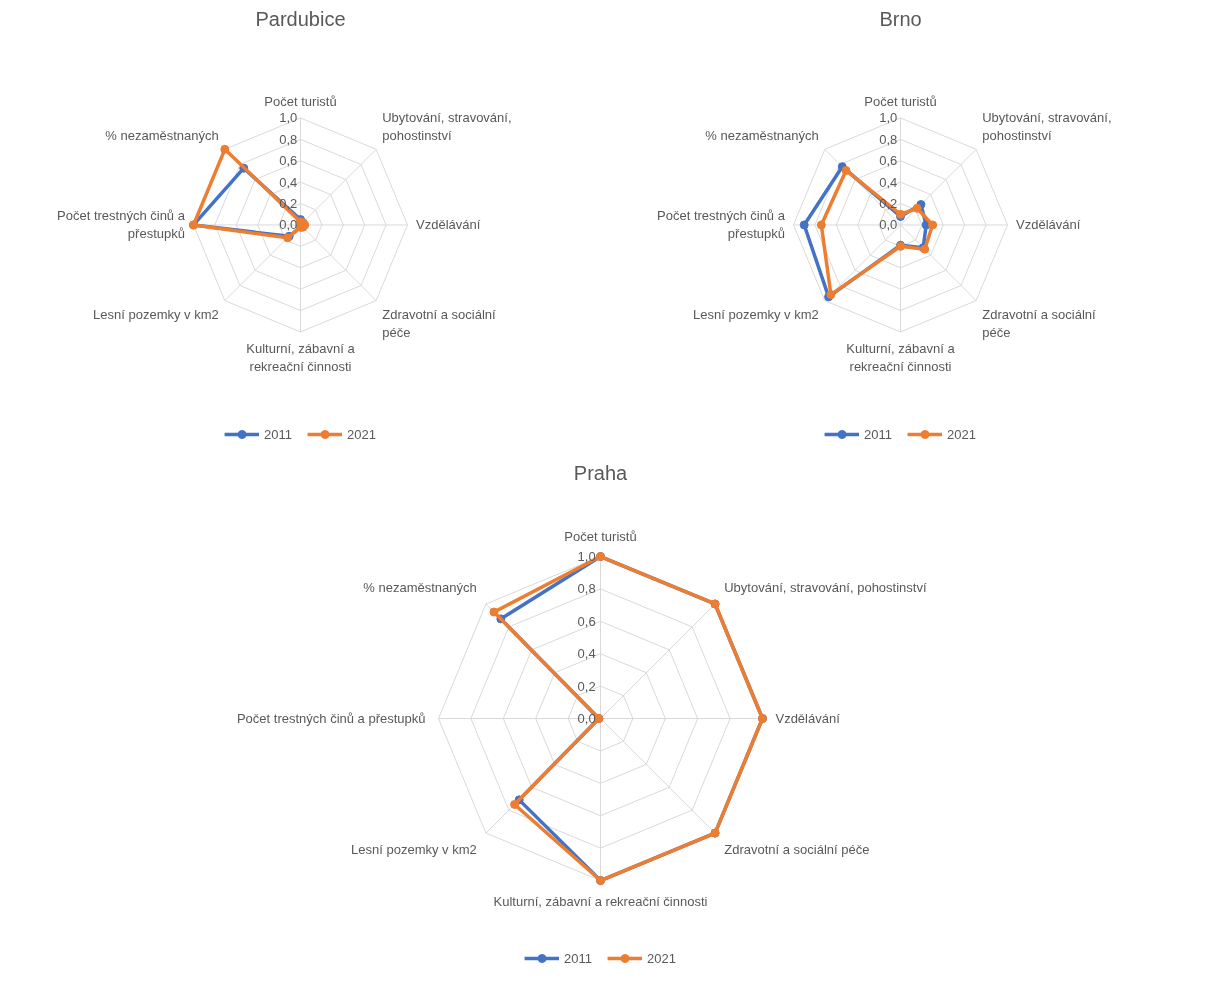 This screenshot has width=1205, height=996. What do you see at coordinates (900, 18) in the screenshot?
I see `chart-title: Brno` at bounding box center [900, 18].